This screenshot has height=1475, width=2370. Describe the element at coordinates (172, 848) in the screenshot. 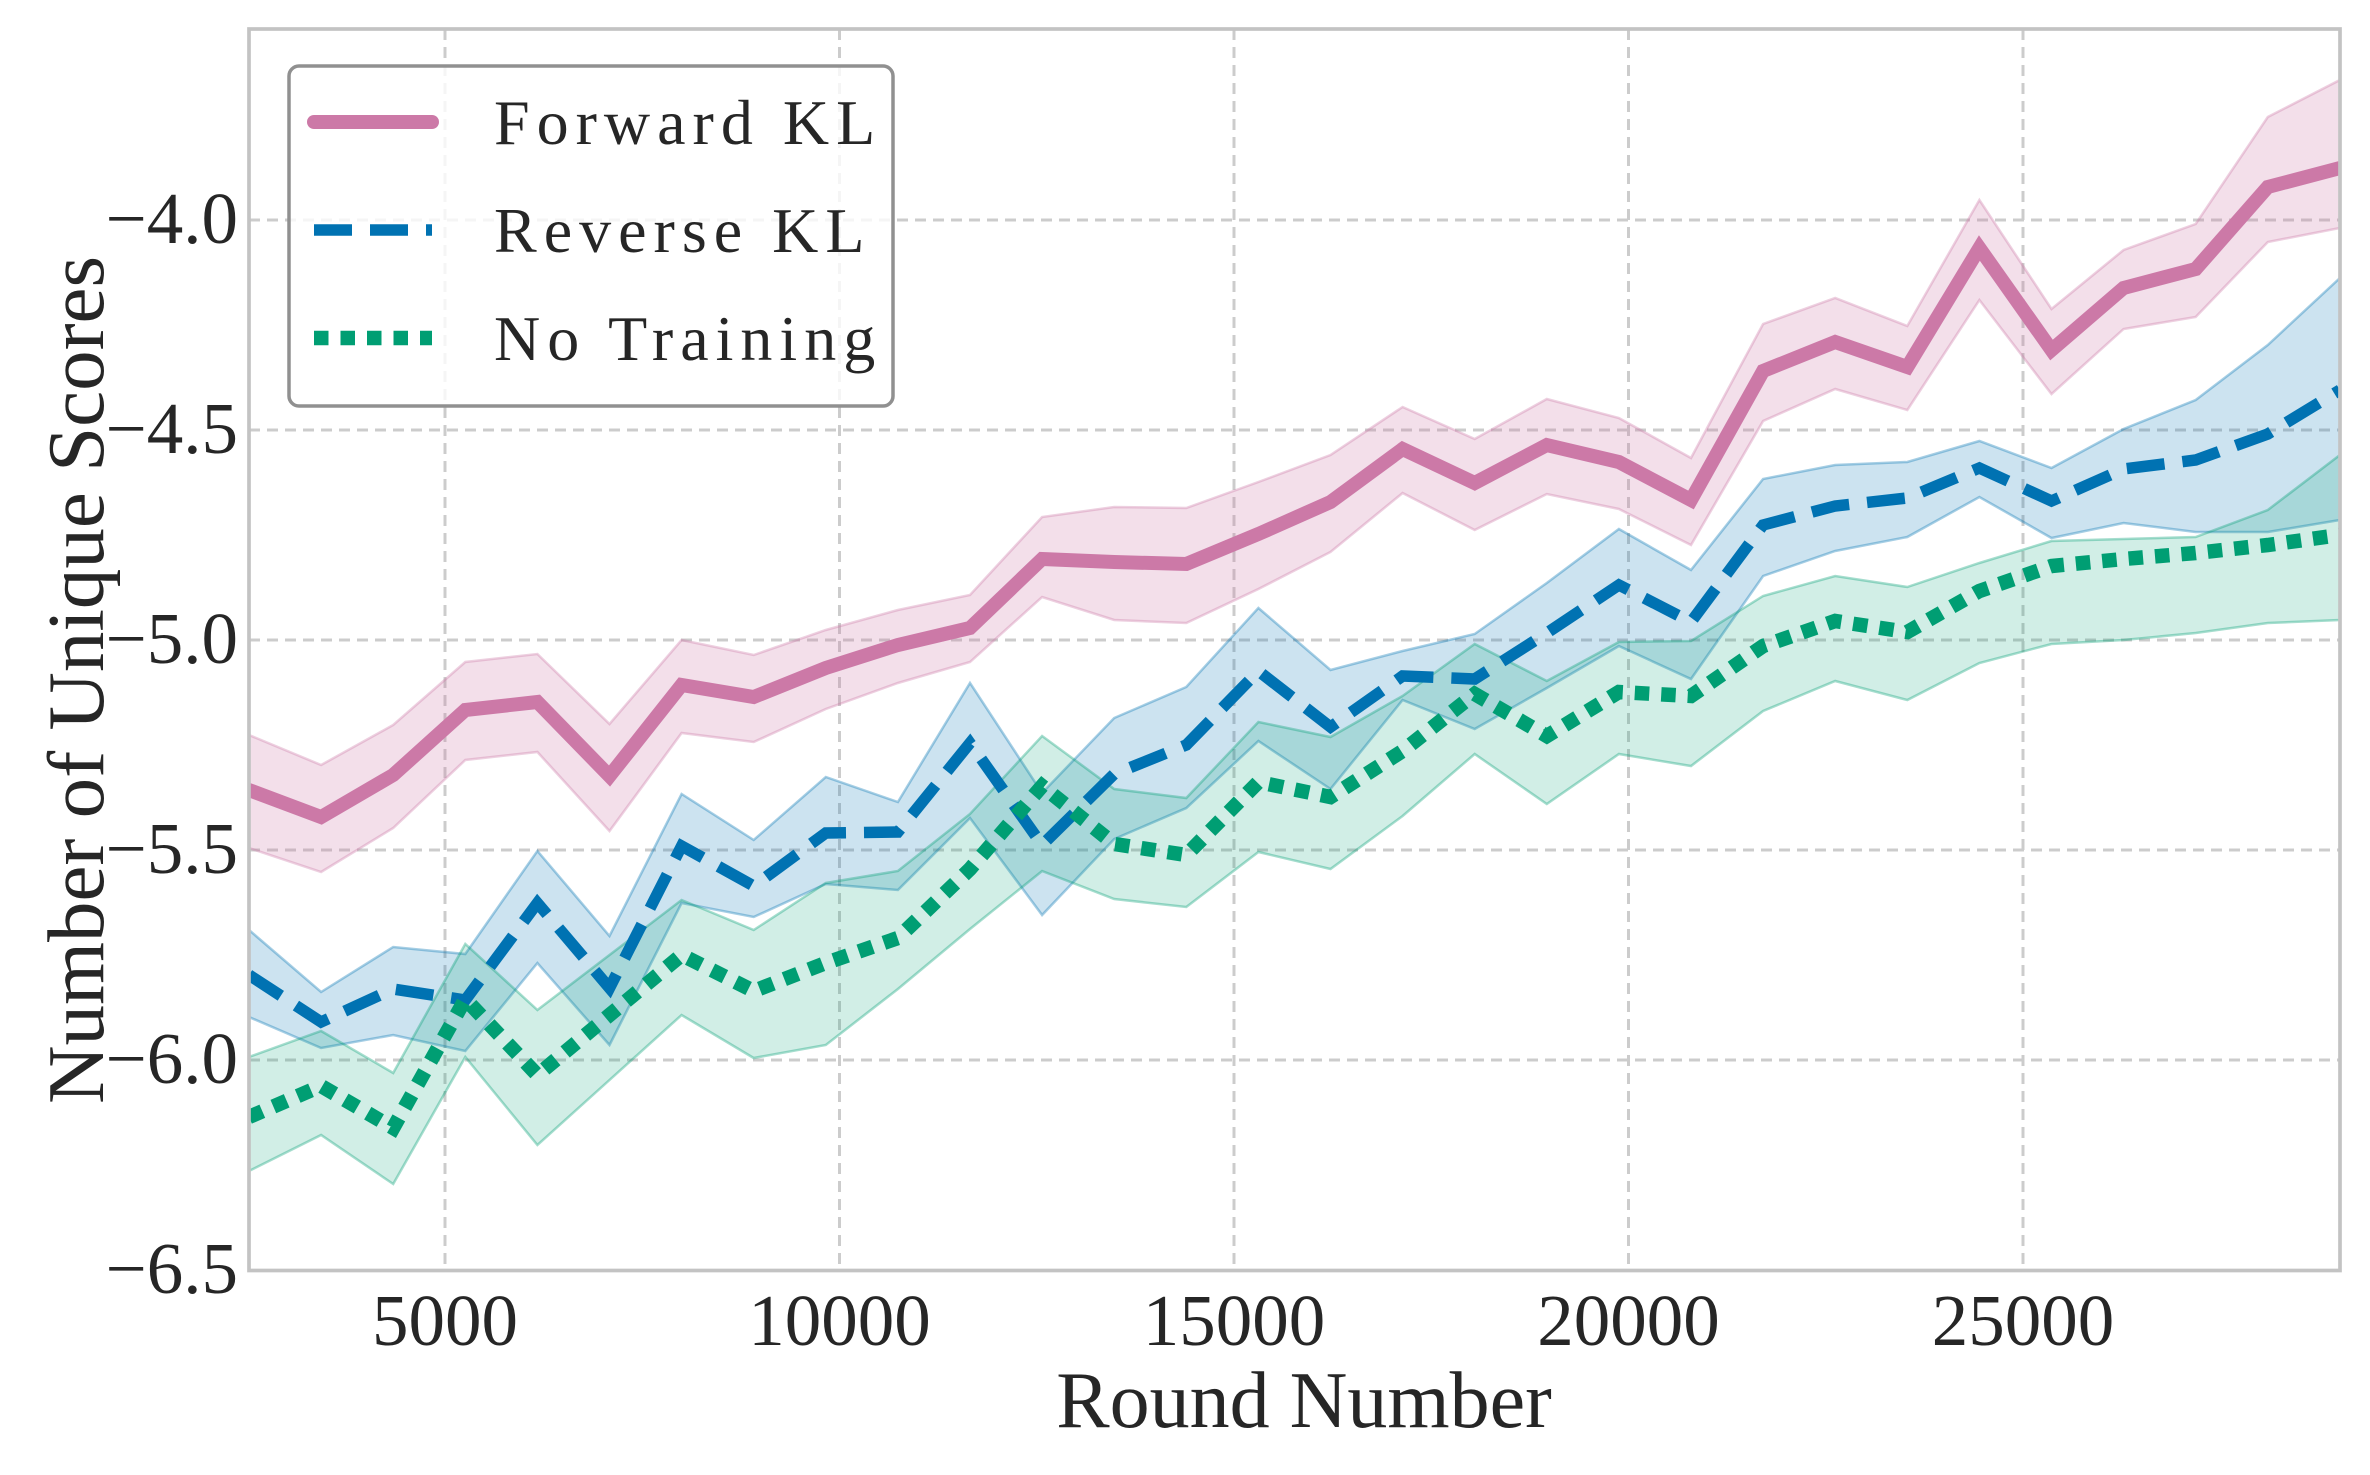

I see `svg-text: −5.5` at that location.